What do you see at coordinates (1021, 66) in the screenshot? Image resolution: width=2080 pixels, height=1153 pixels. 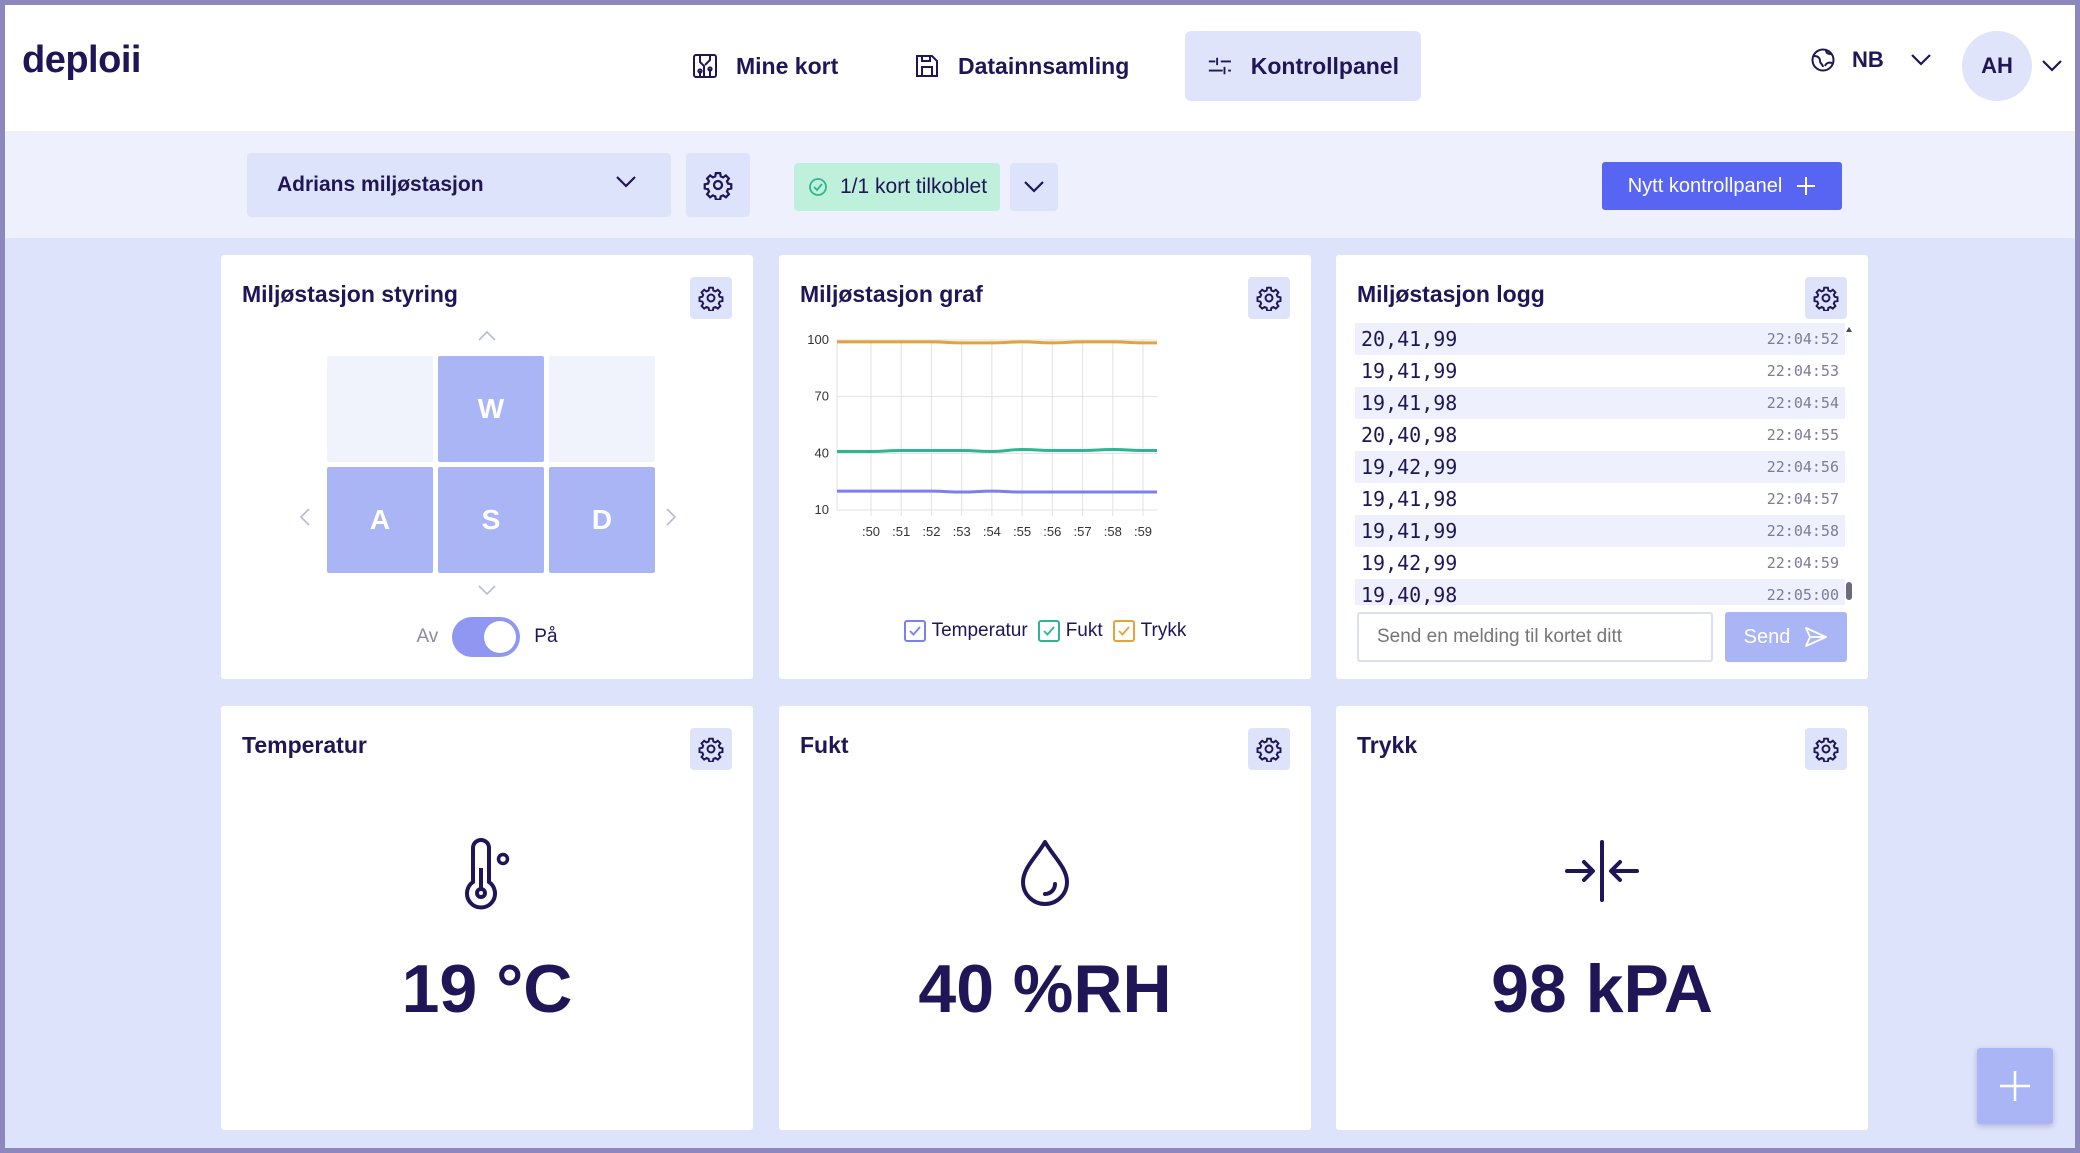 I see `nav-datainnsamling: Datainnsamling` at bounding box center [1021, 66].